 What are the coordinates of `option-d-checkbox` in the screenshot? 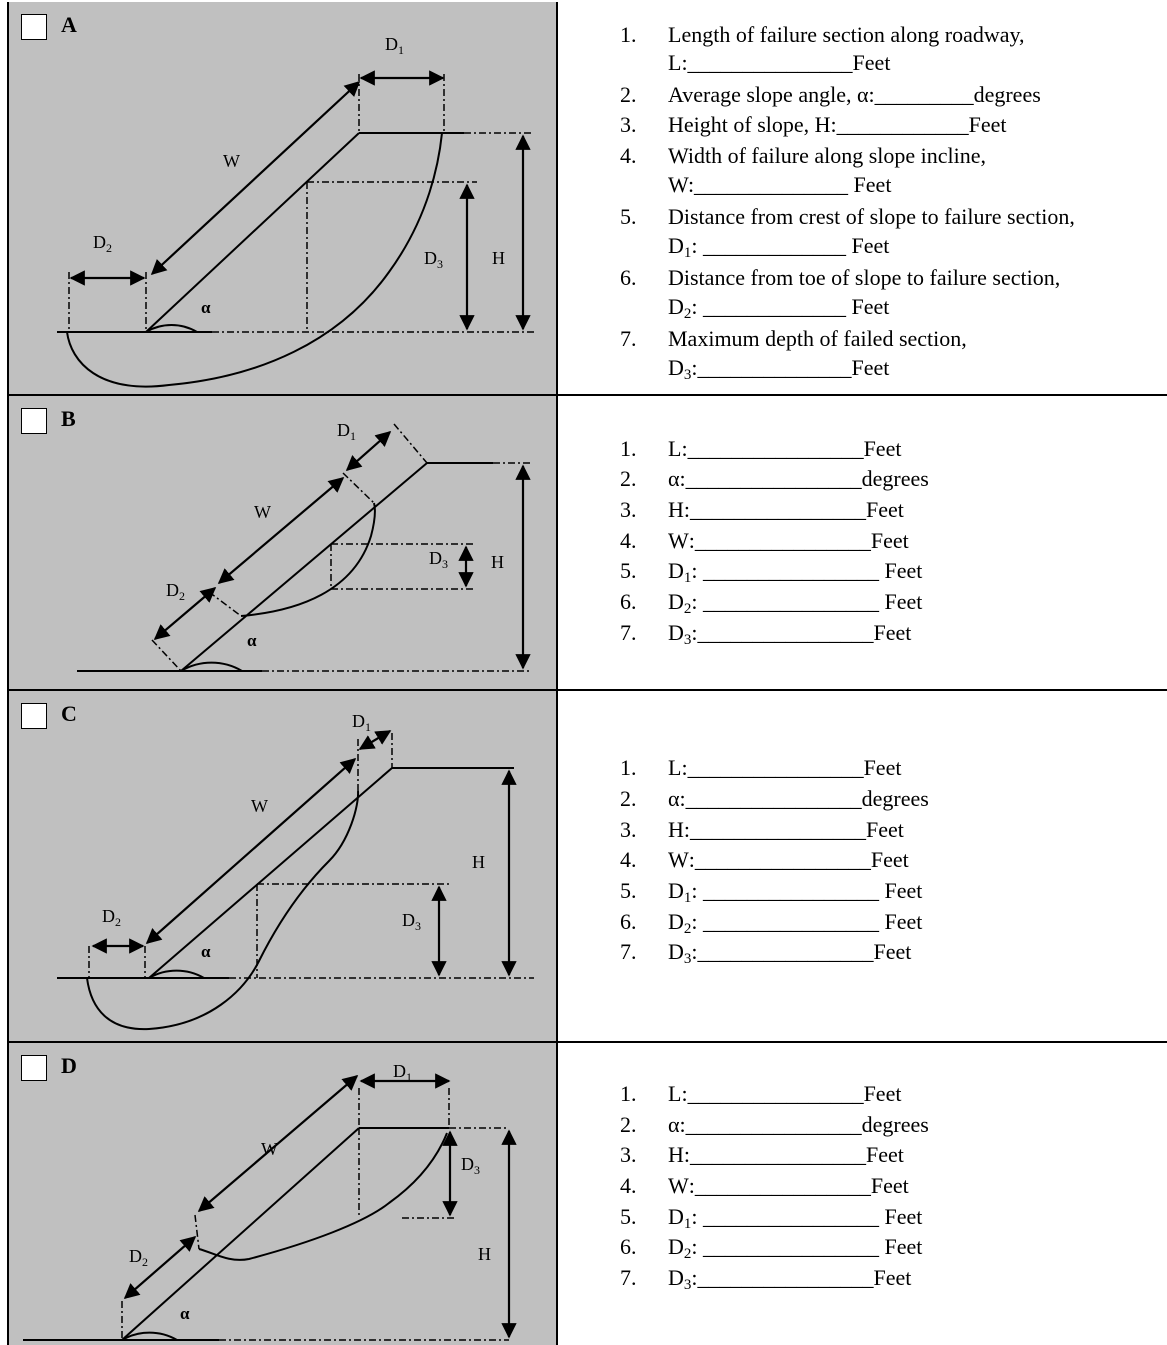 It's located at (34, 1068).